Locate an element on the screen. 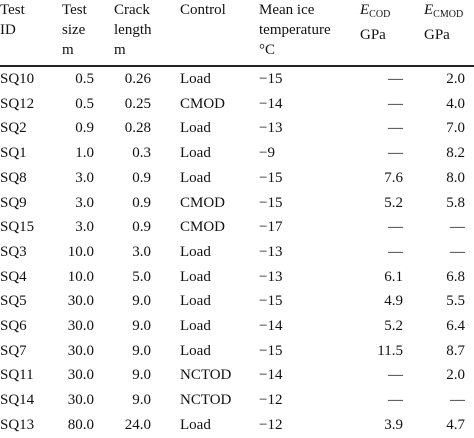 The height and width of the screenshot is (438, 474). cell-test-size: 0.5 is located at coordinates (84, 103).